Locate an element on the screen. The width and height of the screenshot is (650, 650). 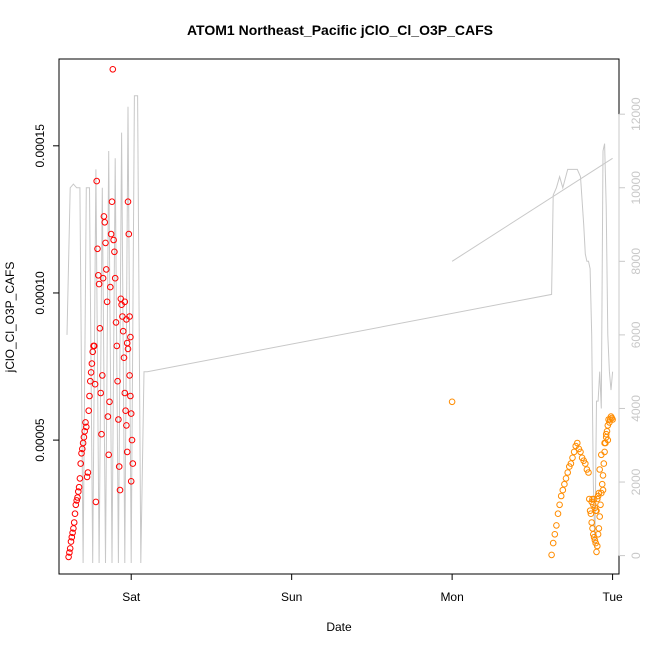
y-axis: 0.00005 0.00010 0.00015 is located at coordinates (46, 293).